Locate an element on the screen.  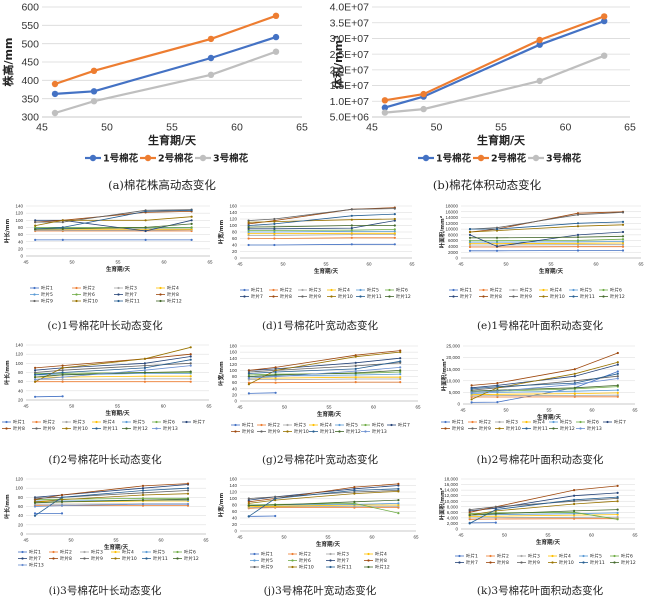
y-tick-label: 450 is located at coordinates (30, 63).